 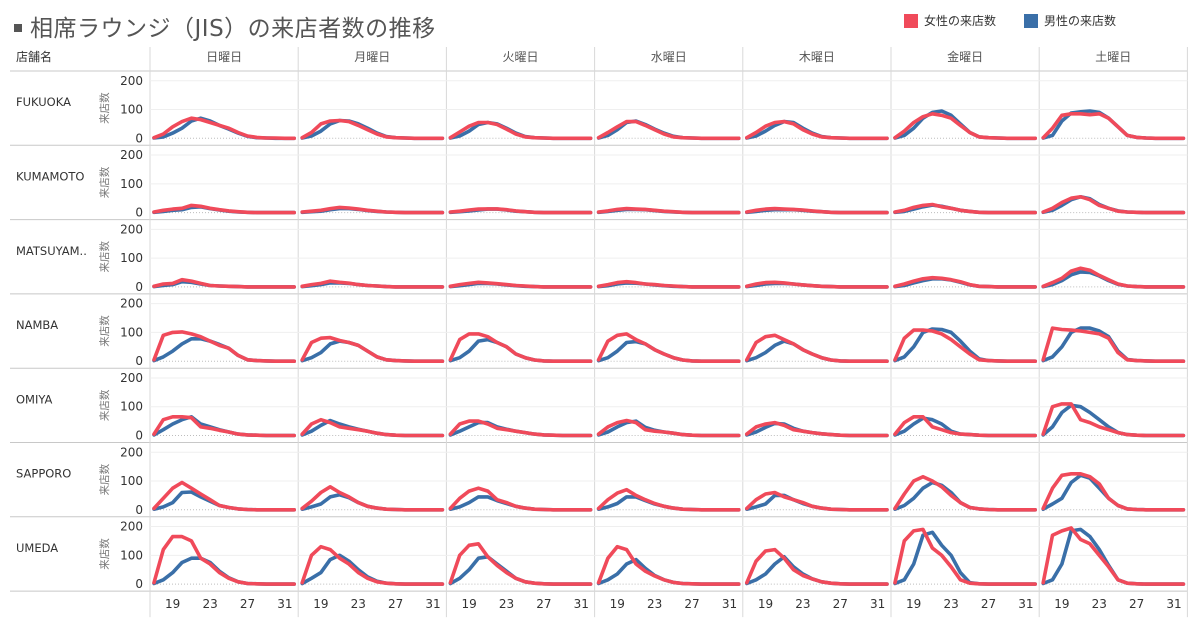 I want to click on day-header-3: 水曜日, so click(x=669, y=57).